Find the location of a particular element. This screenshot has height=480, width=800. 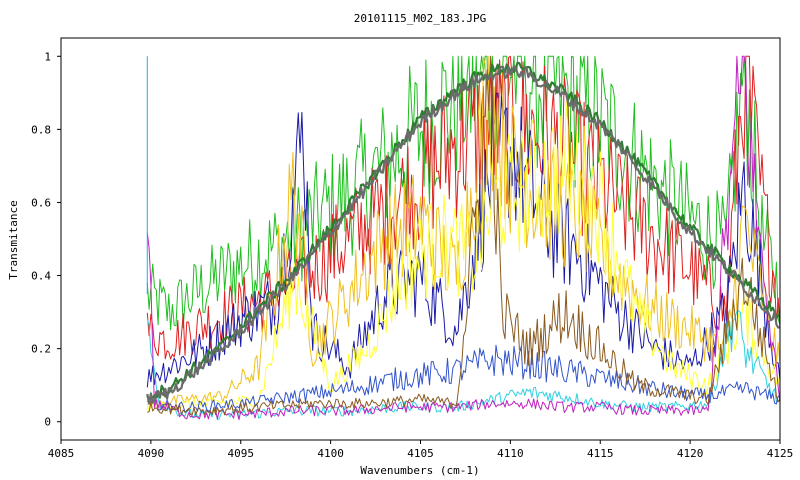

x-tick-label: 4115 is located at coordinates (600, 453).